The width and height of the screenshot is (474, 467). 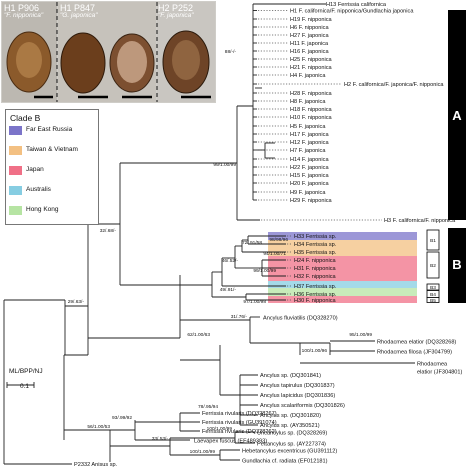 I want to click on legend-label: Japan, so click(x=35, y=169).